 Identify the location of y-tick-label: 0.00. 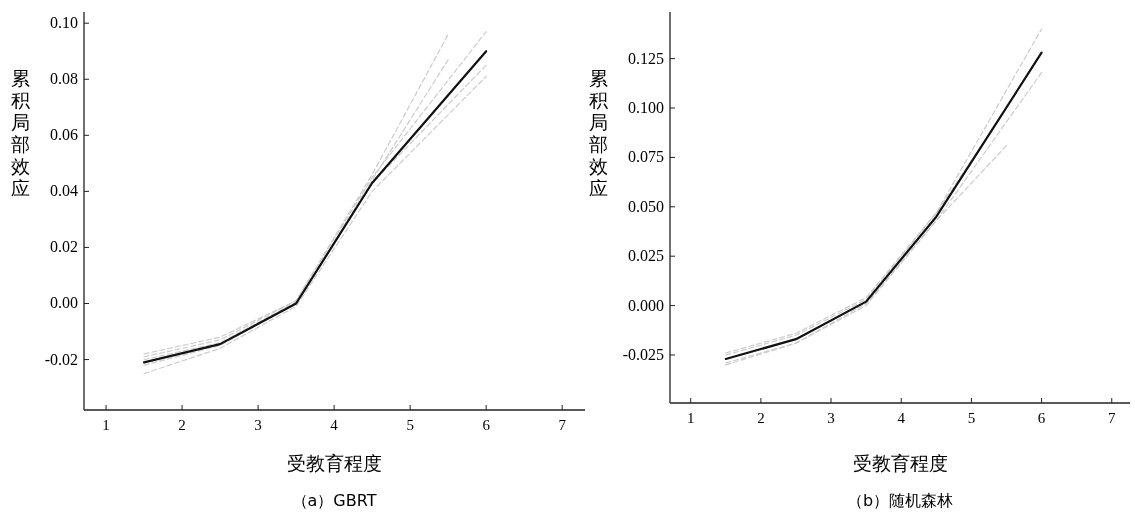
(64, 303).